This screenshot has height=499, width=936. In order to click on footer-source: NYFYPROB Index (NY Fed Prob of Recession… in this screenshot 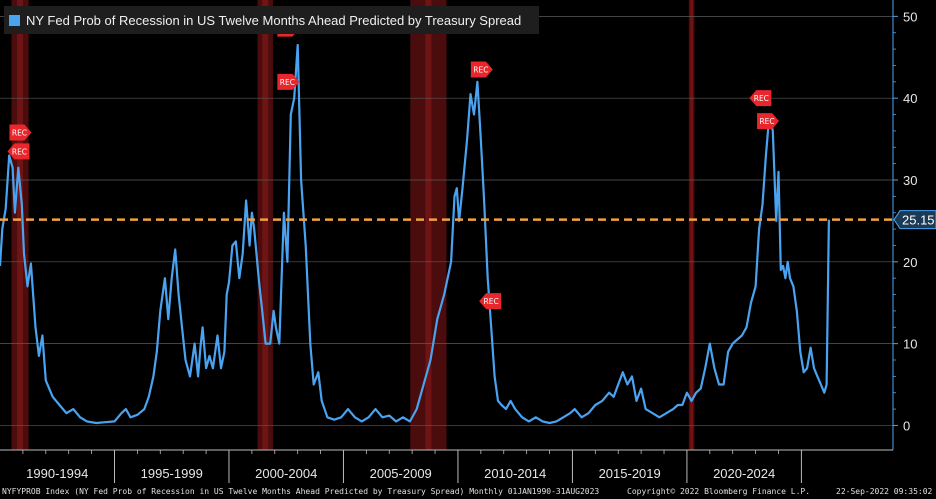, I will do `click(301, 491)`.